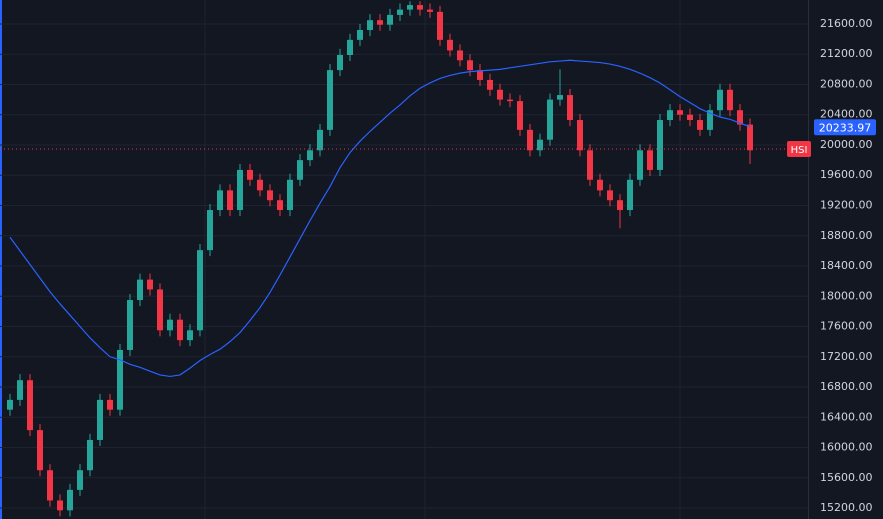 This screenshot has width=883, height=519. I want to click on symbol-badge, so click(799, 148).